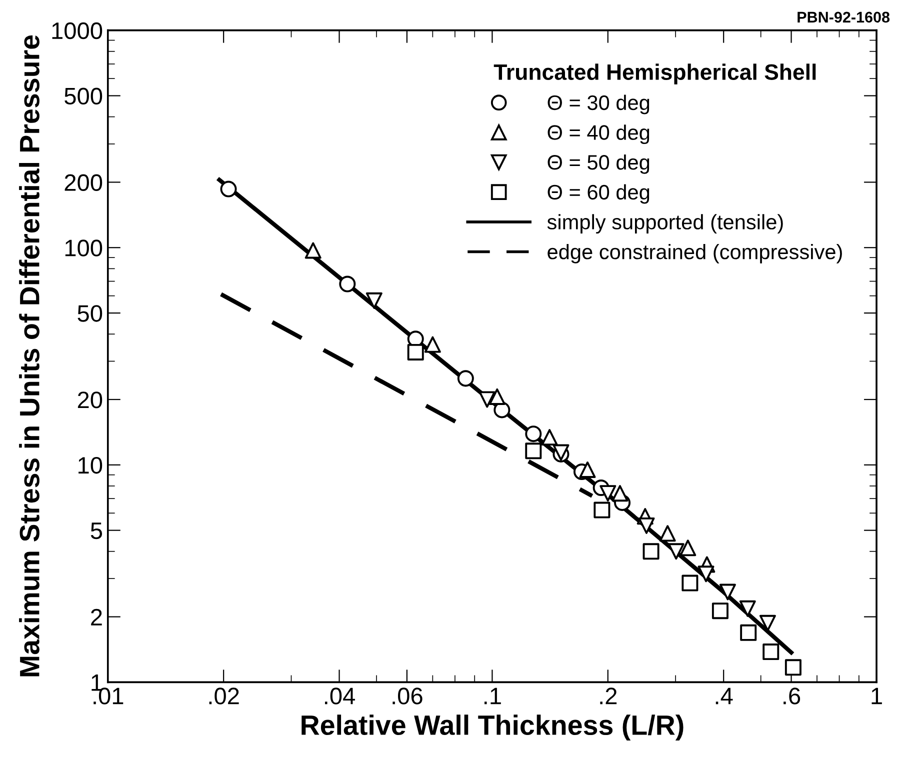  What do you see at coordinates (83, 96) in the screenshot?
I see `y-tick-label: 500` at bounding box center [83, 96].